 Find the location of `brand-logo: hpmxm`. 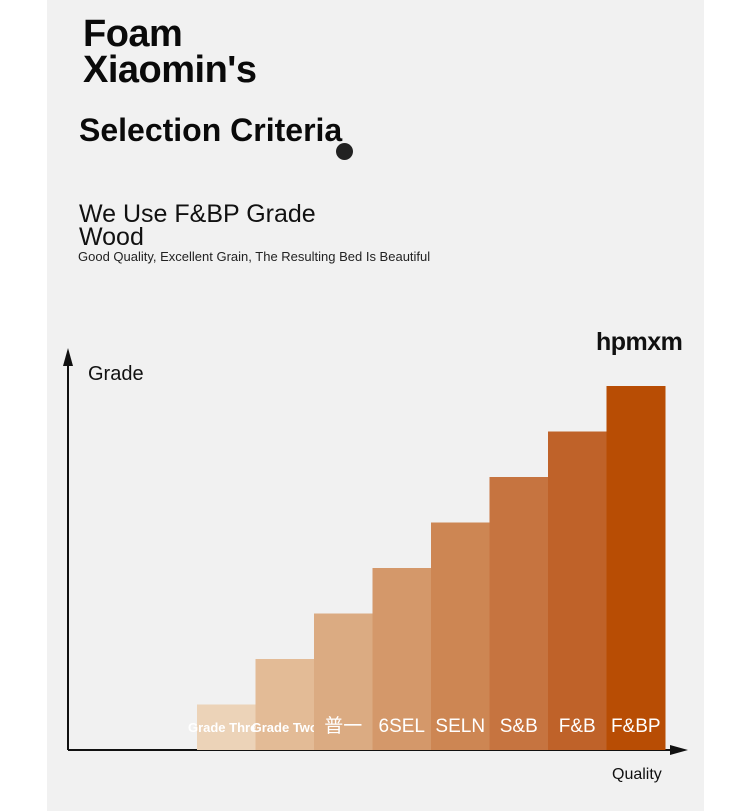

brand-logo: hpmxm is located at coordinates (639, 342).